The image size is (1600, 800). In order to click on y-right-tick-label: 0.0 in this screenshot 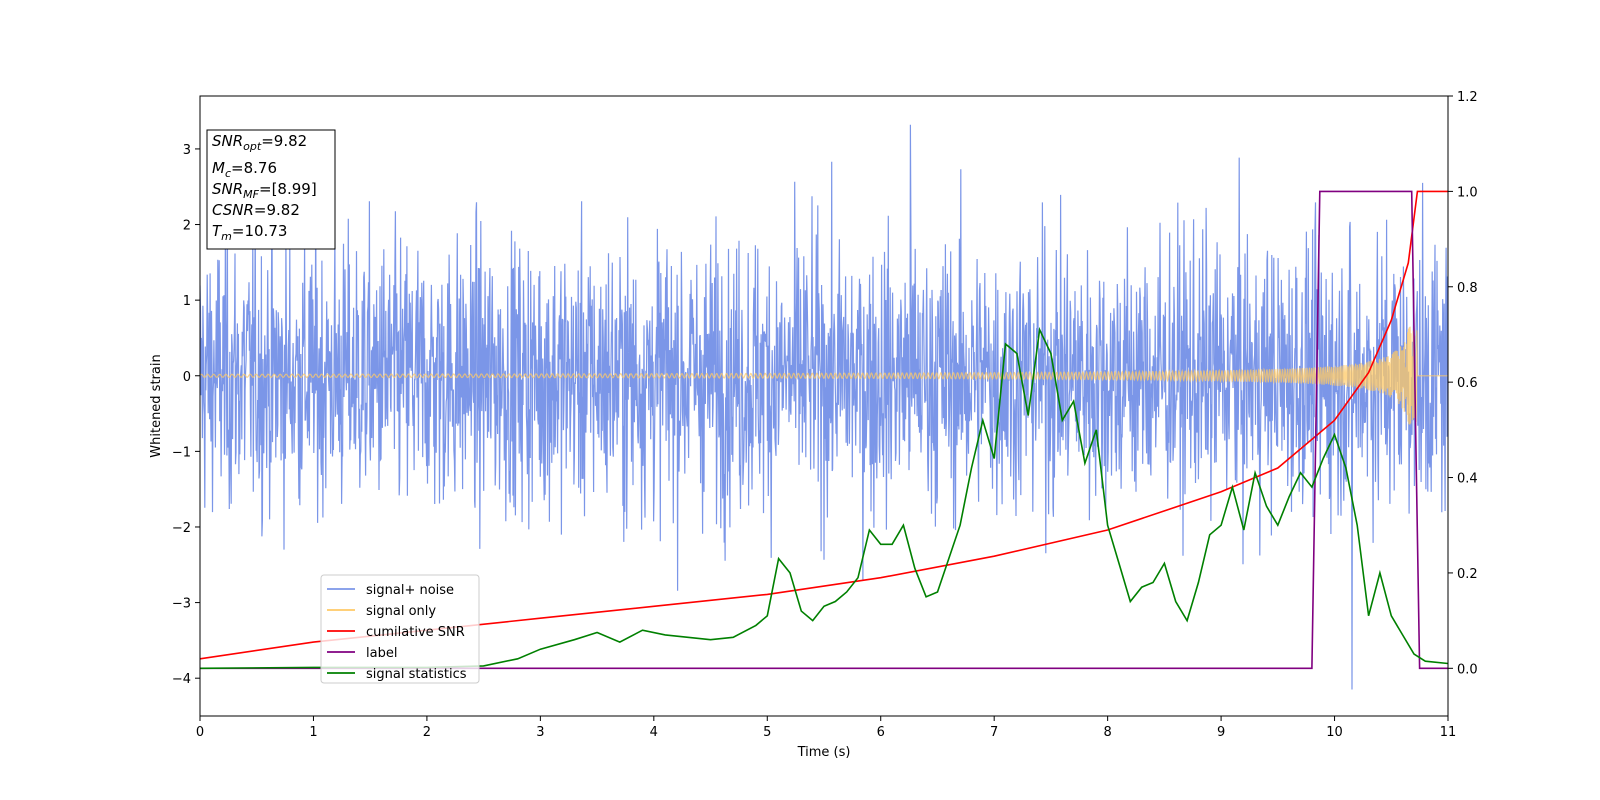, I will do `click(1467, 669)`.